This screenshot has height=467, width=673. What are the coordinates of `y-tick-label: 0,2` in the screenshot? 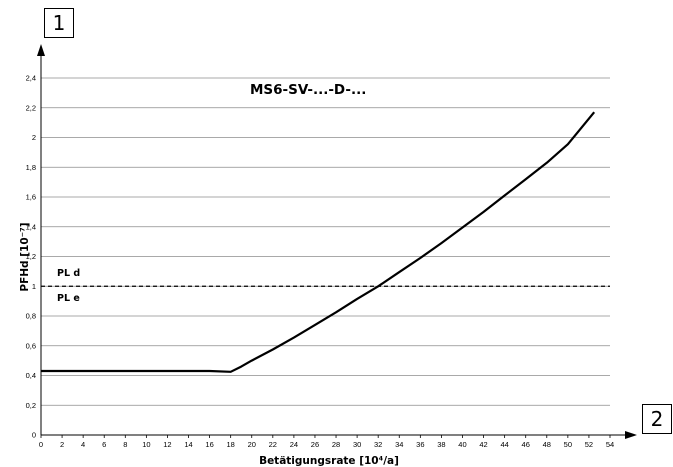 It's located at (31, 405).